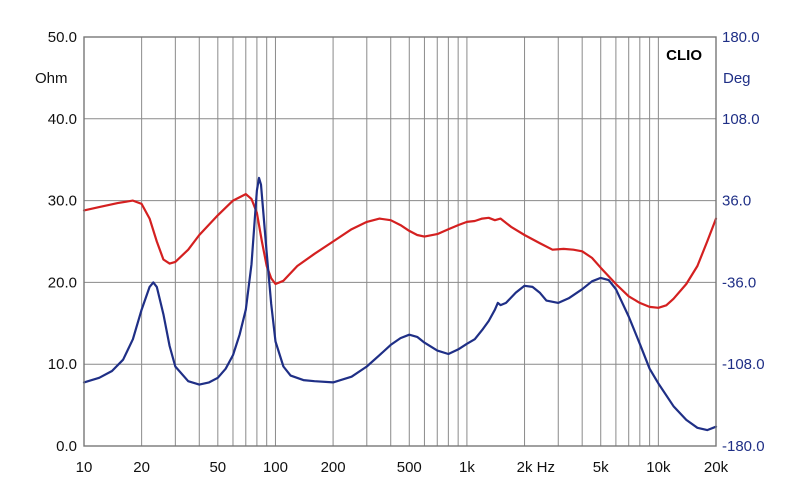  I want to click on brand-label: CLIO, so click(684, 55).